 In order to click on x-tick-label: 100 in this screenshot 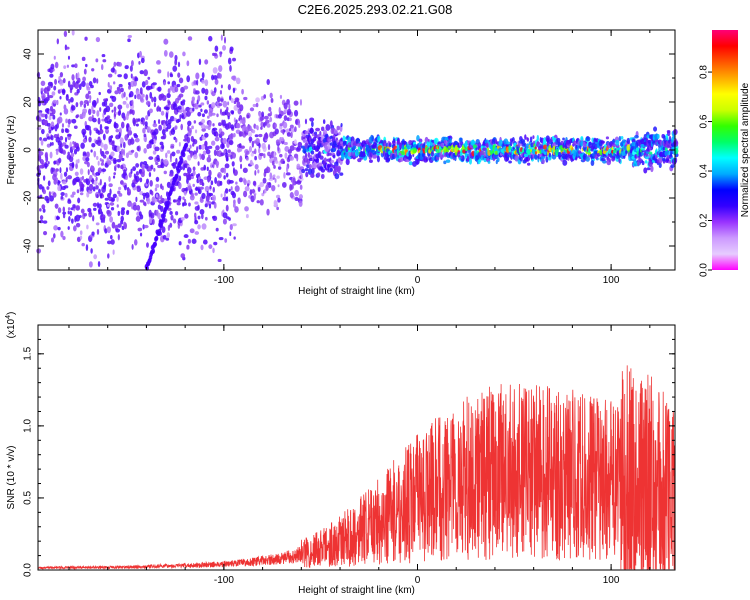, I will do `click(611, 280)`.